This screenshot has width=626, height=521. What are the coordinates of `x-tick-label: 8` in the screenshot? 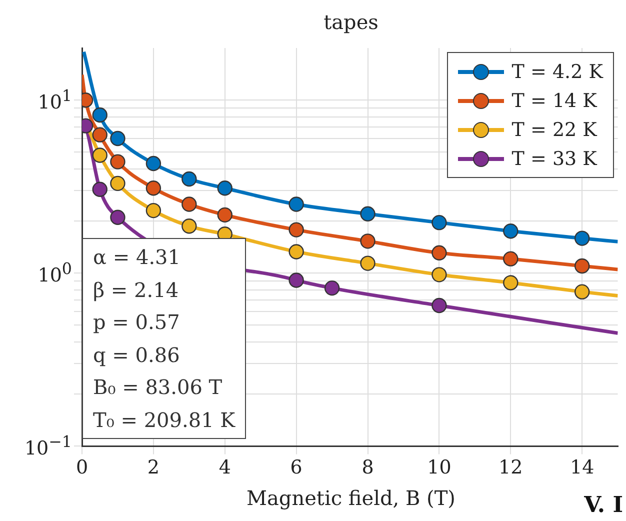 It's located at (368, 467).